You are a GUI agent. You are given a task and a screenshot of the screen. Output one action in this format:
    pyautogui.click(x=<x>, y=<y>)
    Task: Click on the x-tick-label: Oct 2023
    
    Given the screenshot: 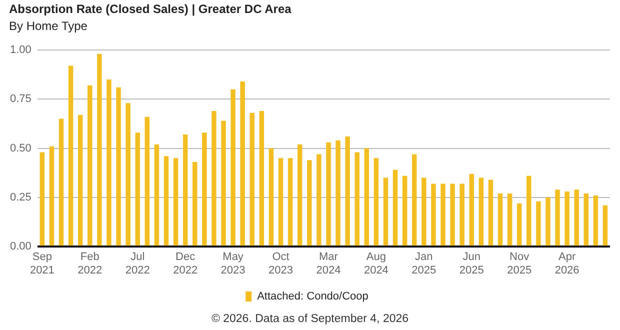 What is the action you would take?
    pyautogui.click(x=280, y=263)
    